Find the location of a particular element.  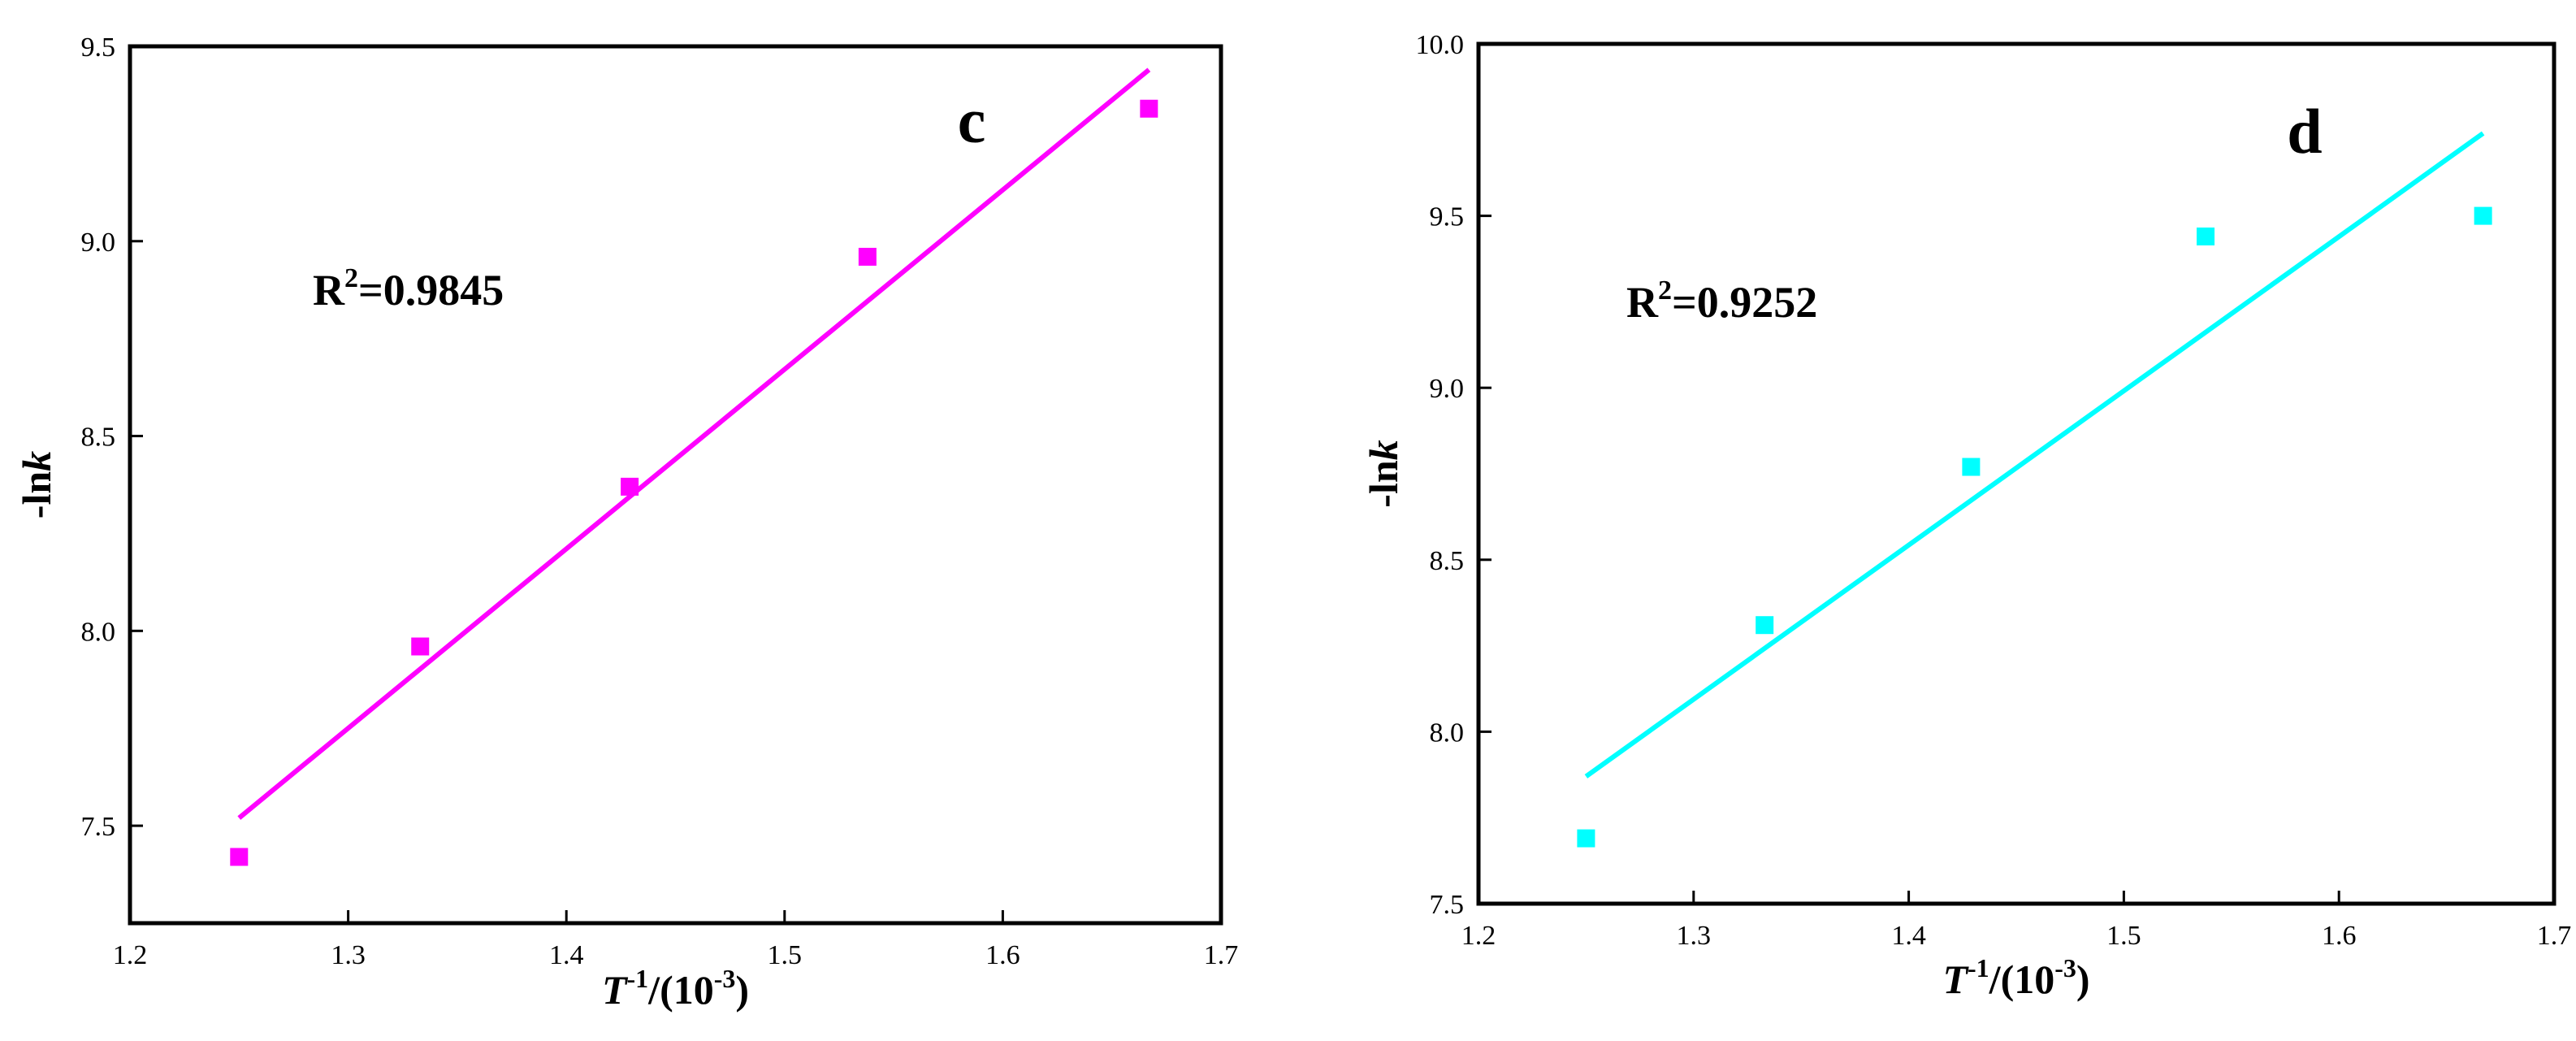

r-squared-annotation: R2=0.9845 is located at coordinates (408, 288).